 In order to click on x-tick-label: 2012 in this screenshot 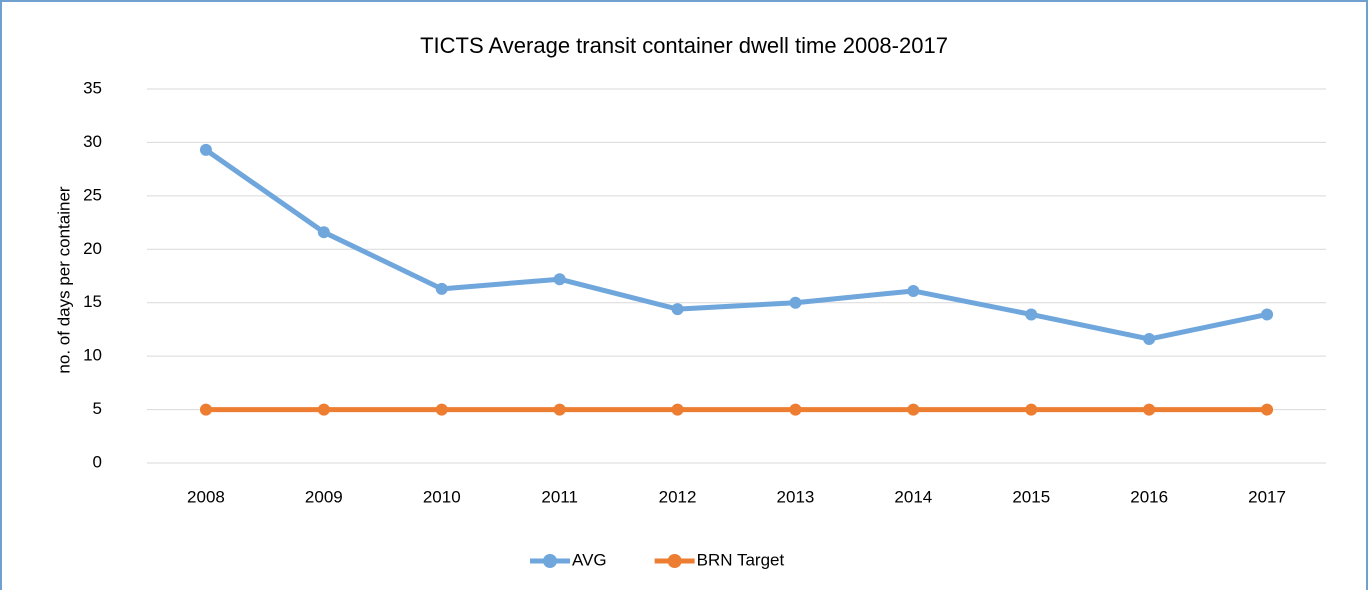, I will do `click(678, 496)`.